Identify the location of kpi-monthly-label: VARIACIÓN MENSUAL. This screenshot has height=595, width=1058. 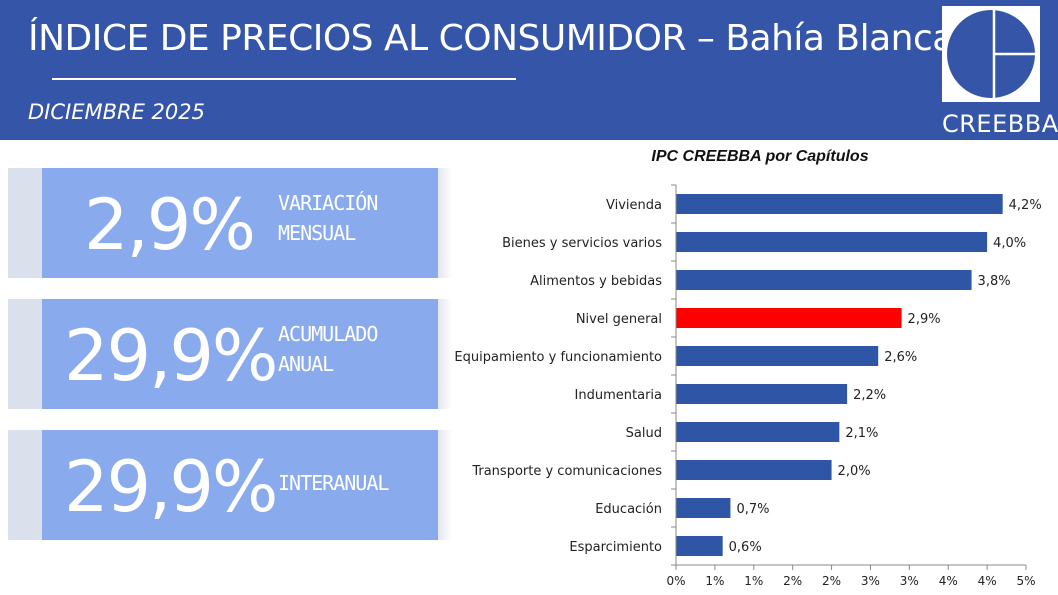
(328, 218).